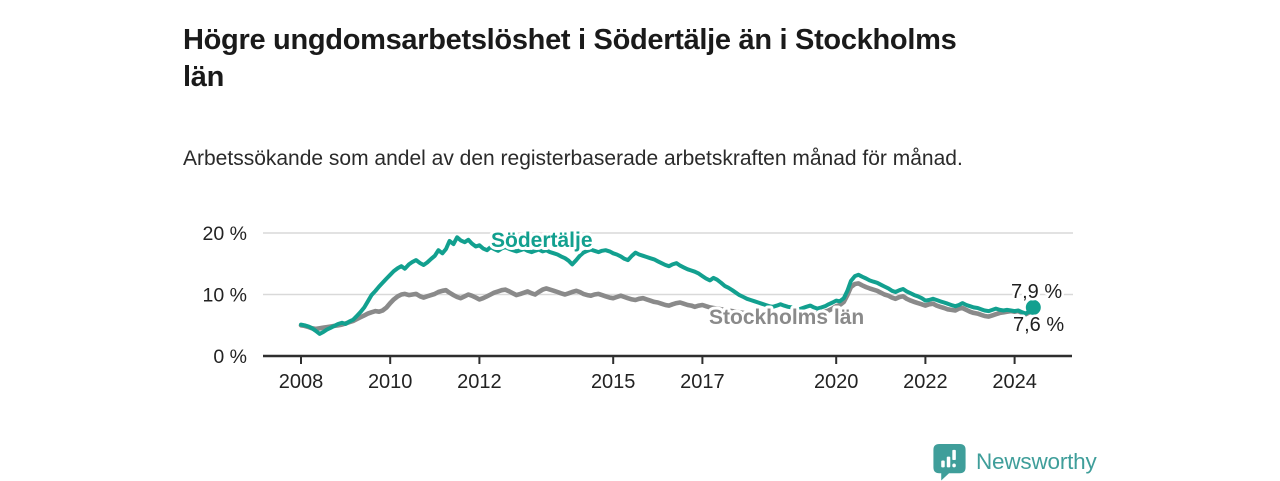 This screenshot has height=481, width=1280. What do you see at coordinates (1014, 382) in the screenshot?
I see `x-tick-label: 2024` at bounding box center [1014, 382].